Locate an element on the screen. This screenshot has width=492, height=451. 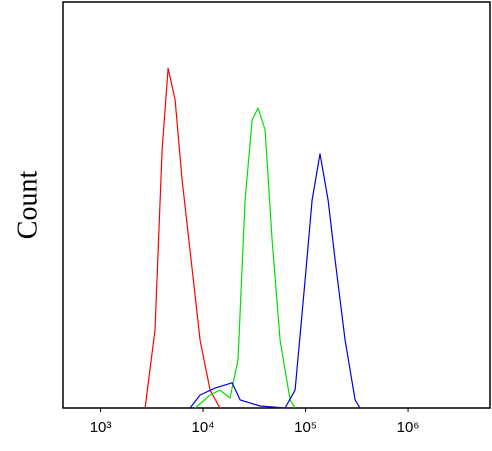
x-tick-label: 10³ is located at coordinates (101, 427).